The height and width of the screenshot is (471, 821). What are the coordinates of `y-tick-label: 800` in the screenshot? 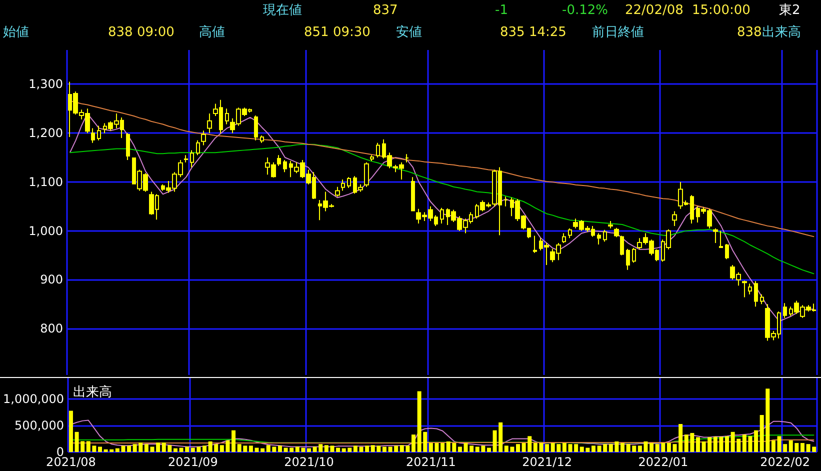 It's located at (51, 329).